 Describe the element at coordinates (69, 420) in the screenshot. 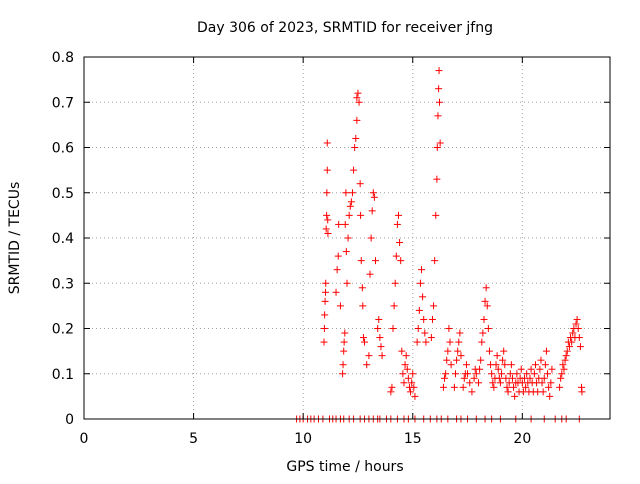

I see `y-tick-label: 0` at that location.